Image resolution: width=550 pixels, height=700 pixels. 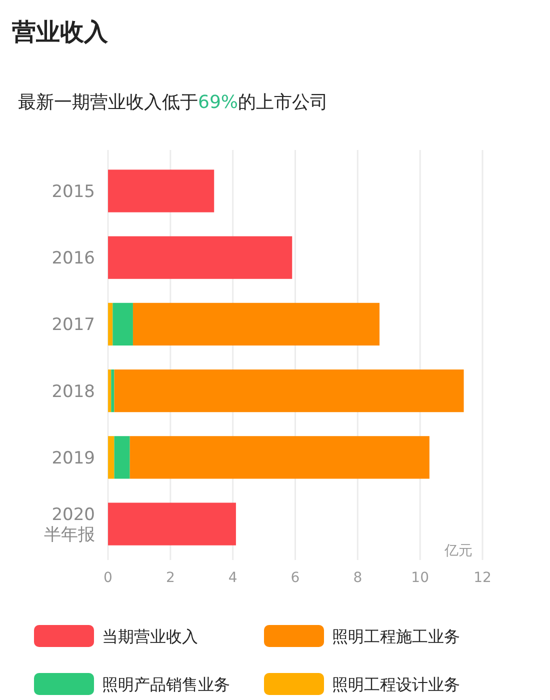 What do you see at coordinates (60, 32) in the screenshot?
I see `chart-title: 营业收入` at bounding box center [60, 32].